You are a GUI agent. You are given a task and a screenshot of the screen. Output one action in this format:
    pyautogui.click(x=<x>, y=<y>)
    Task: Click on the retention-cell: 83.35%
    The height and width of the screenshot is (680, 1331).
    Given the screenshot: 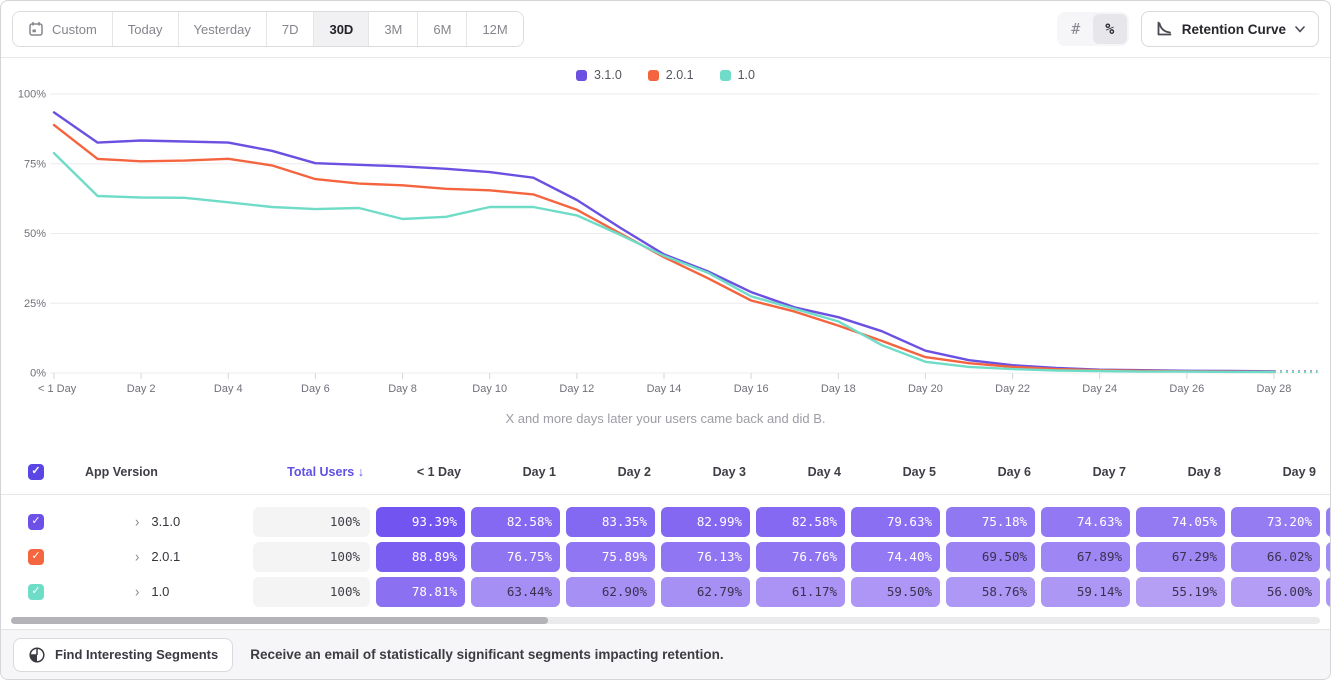 What is the action you would take?
    pyautogui.click(x=610, y=521)
    